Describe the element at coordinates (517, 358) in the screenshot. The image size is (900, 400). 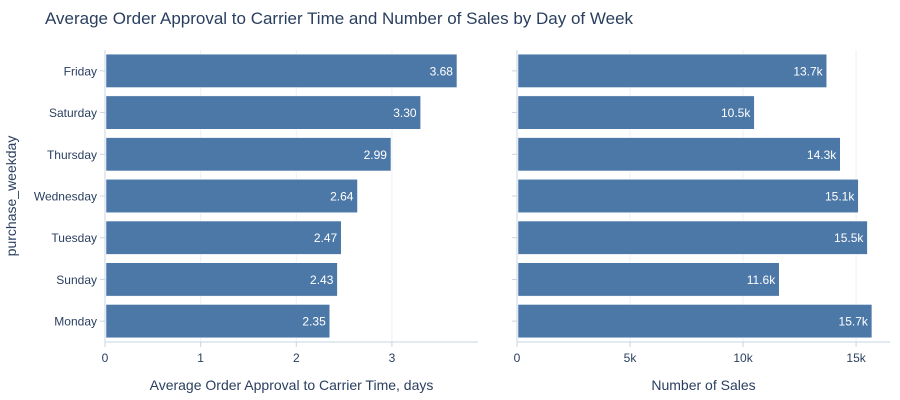
I see `panel2-x-tick-label-0: 0` at that location.